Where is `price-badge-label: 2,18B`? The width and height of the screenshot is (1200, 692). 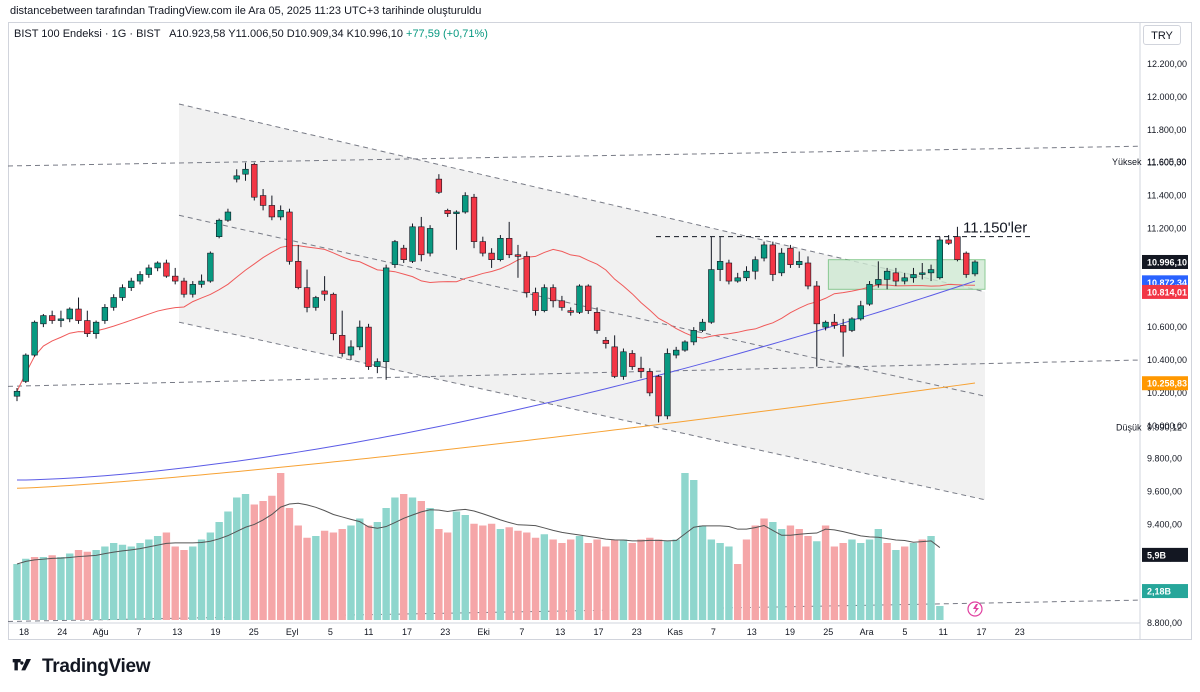
price-badge-label: 2,18B is located at coordinates (1159, 592).